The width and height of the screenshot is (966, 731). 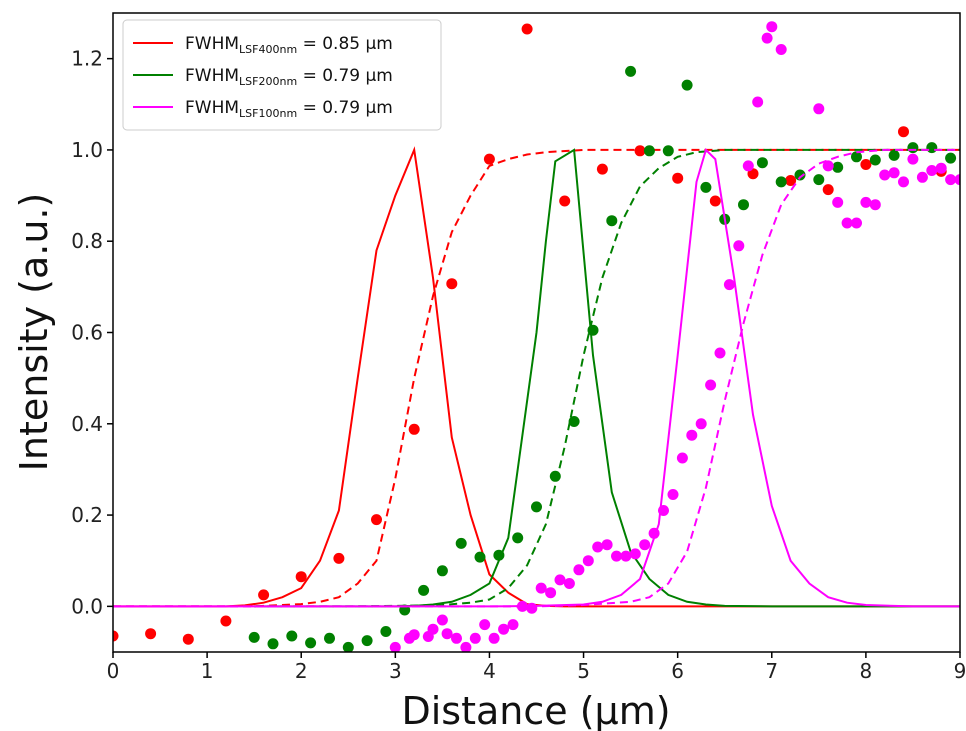 What do you see at coordinates (771, 671) in the screenshot?
I see `x-tick-label: 7` at bounding box center [771, 671].